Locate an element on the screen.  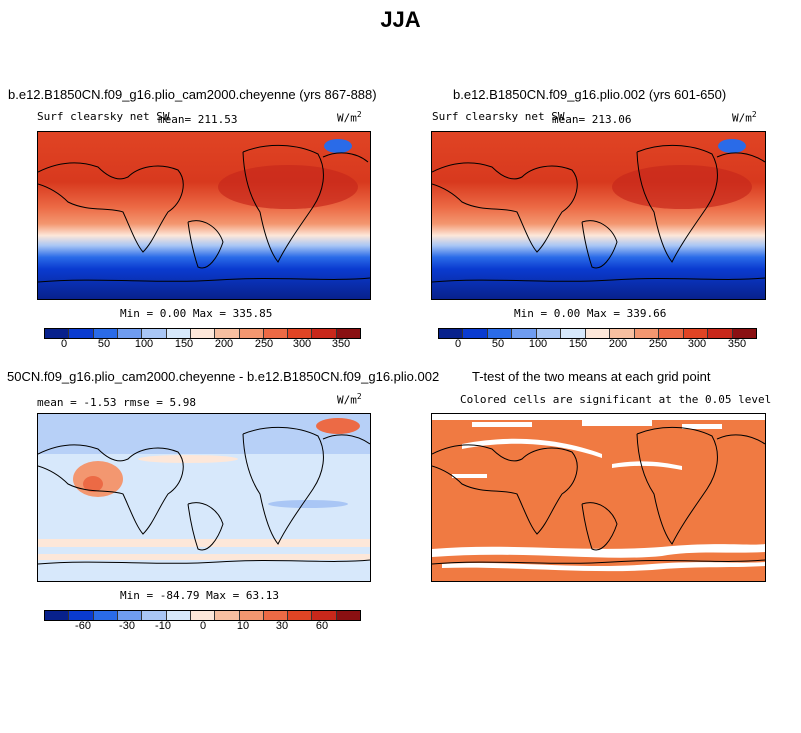
panel-4-field is located at coordinates (598, 497).